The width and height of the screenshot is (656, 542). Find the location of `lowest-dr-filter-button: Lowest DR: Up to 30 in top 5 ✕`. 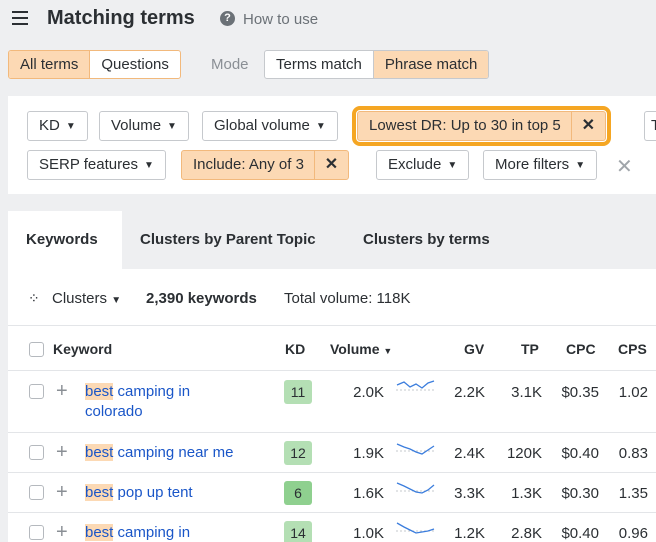

lowest-dr-filter-button: Lowest DR: Up to 30 in top 5 ✕ is located at coordinates (481, 126).